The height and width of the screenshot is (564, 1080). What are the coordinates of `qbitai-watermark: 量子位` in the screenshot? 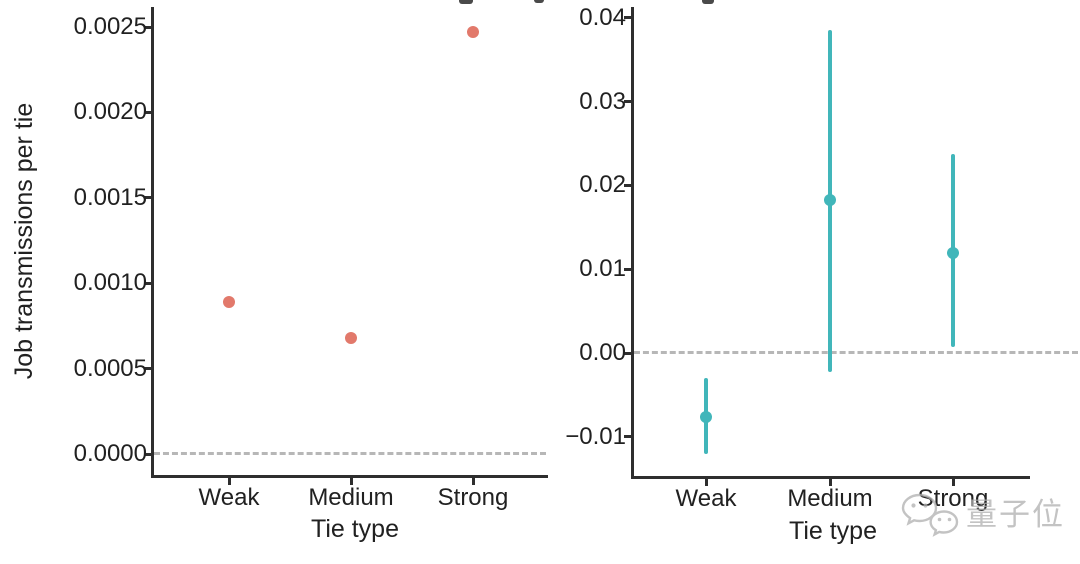 It's located at (982, 515).